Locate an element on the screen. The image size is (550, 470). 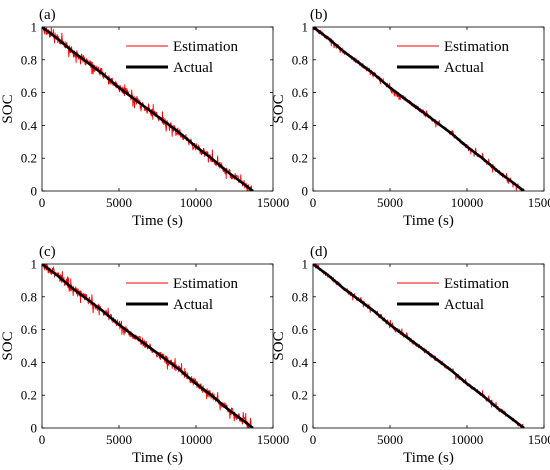
panel-label: (d) is located at coordinates (319, 252).